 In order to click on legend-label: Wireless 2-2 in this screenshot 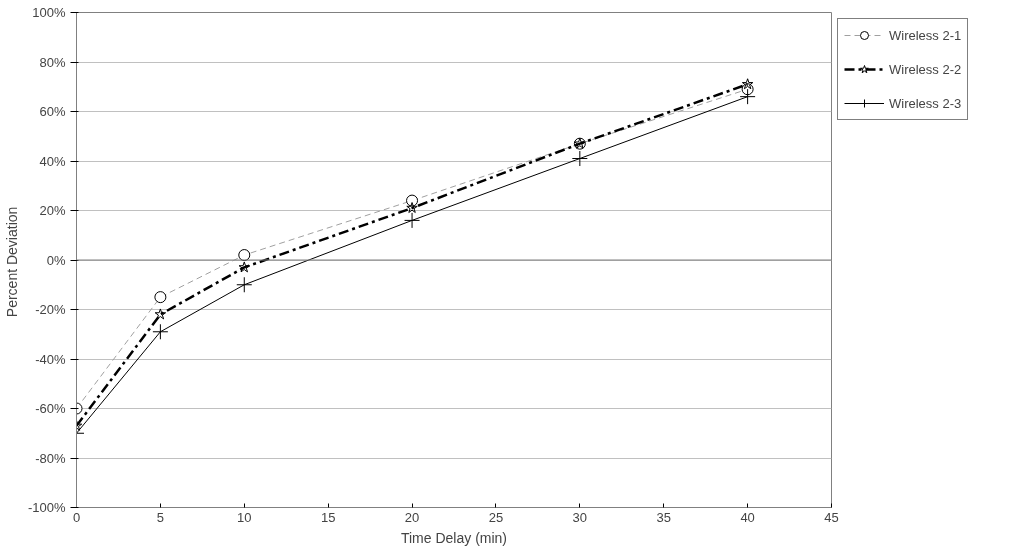, I will do `click(925, 69)`.